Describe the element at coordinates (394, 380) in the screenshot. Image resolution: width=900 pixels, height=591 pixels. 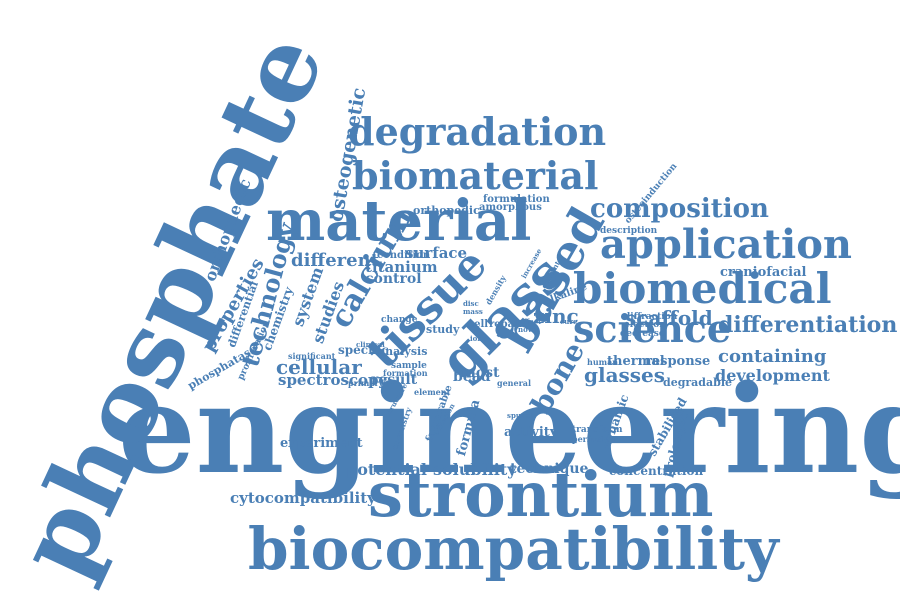
I see `word-result: result` at that location.